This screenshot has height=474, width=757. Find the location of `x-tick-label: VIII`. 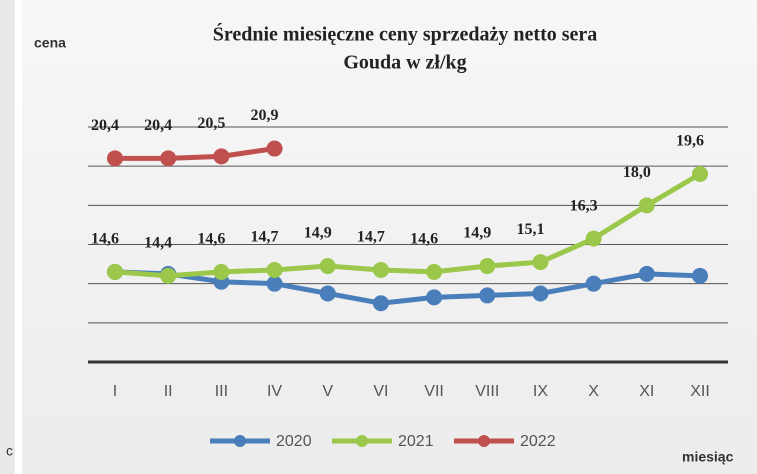

x-tick-label: VIII is located at coordinates (487, 391).